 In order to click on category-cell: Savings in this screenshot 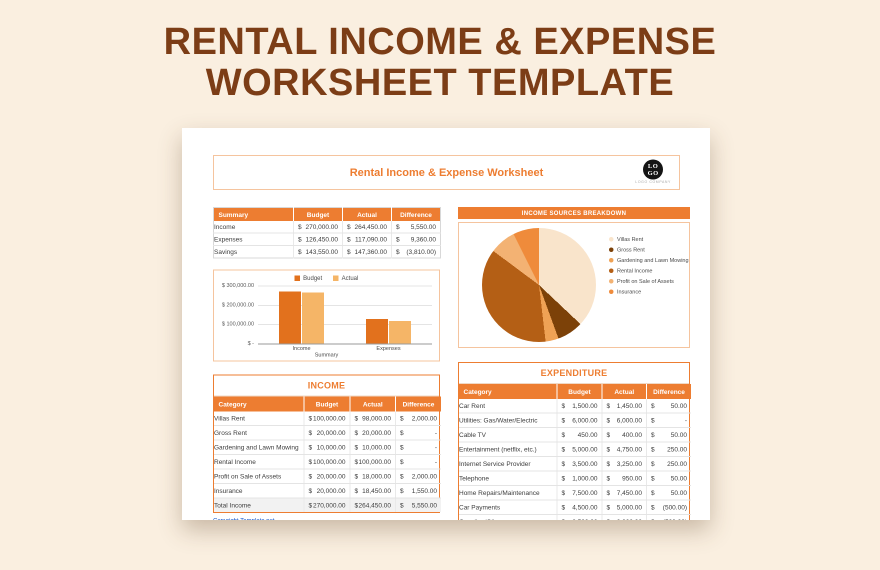, I will do `click(226, 252)`.